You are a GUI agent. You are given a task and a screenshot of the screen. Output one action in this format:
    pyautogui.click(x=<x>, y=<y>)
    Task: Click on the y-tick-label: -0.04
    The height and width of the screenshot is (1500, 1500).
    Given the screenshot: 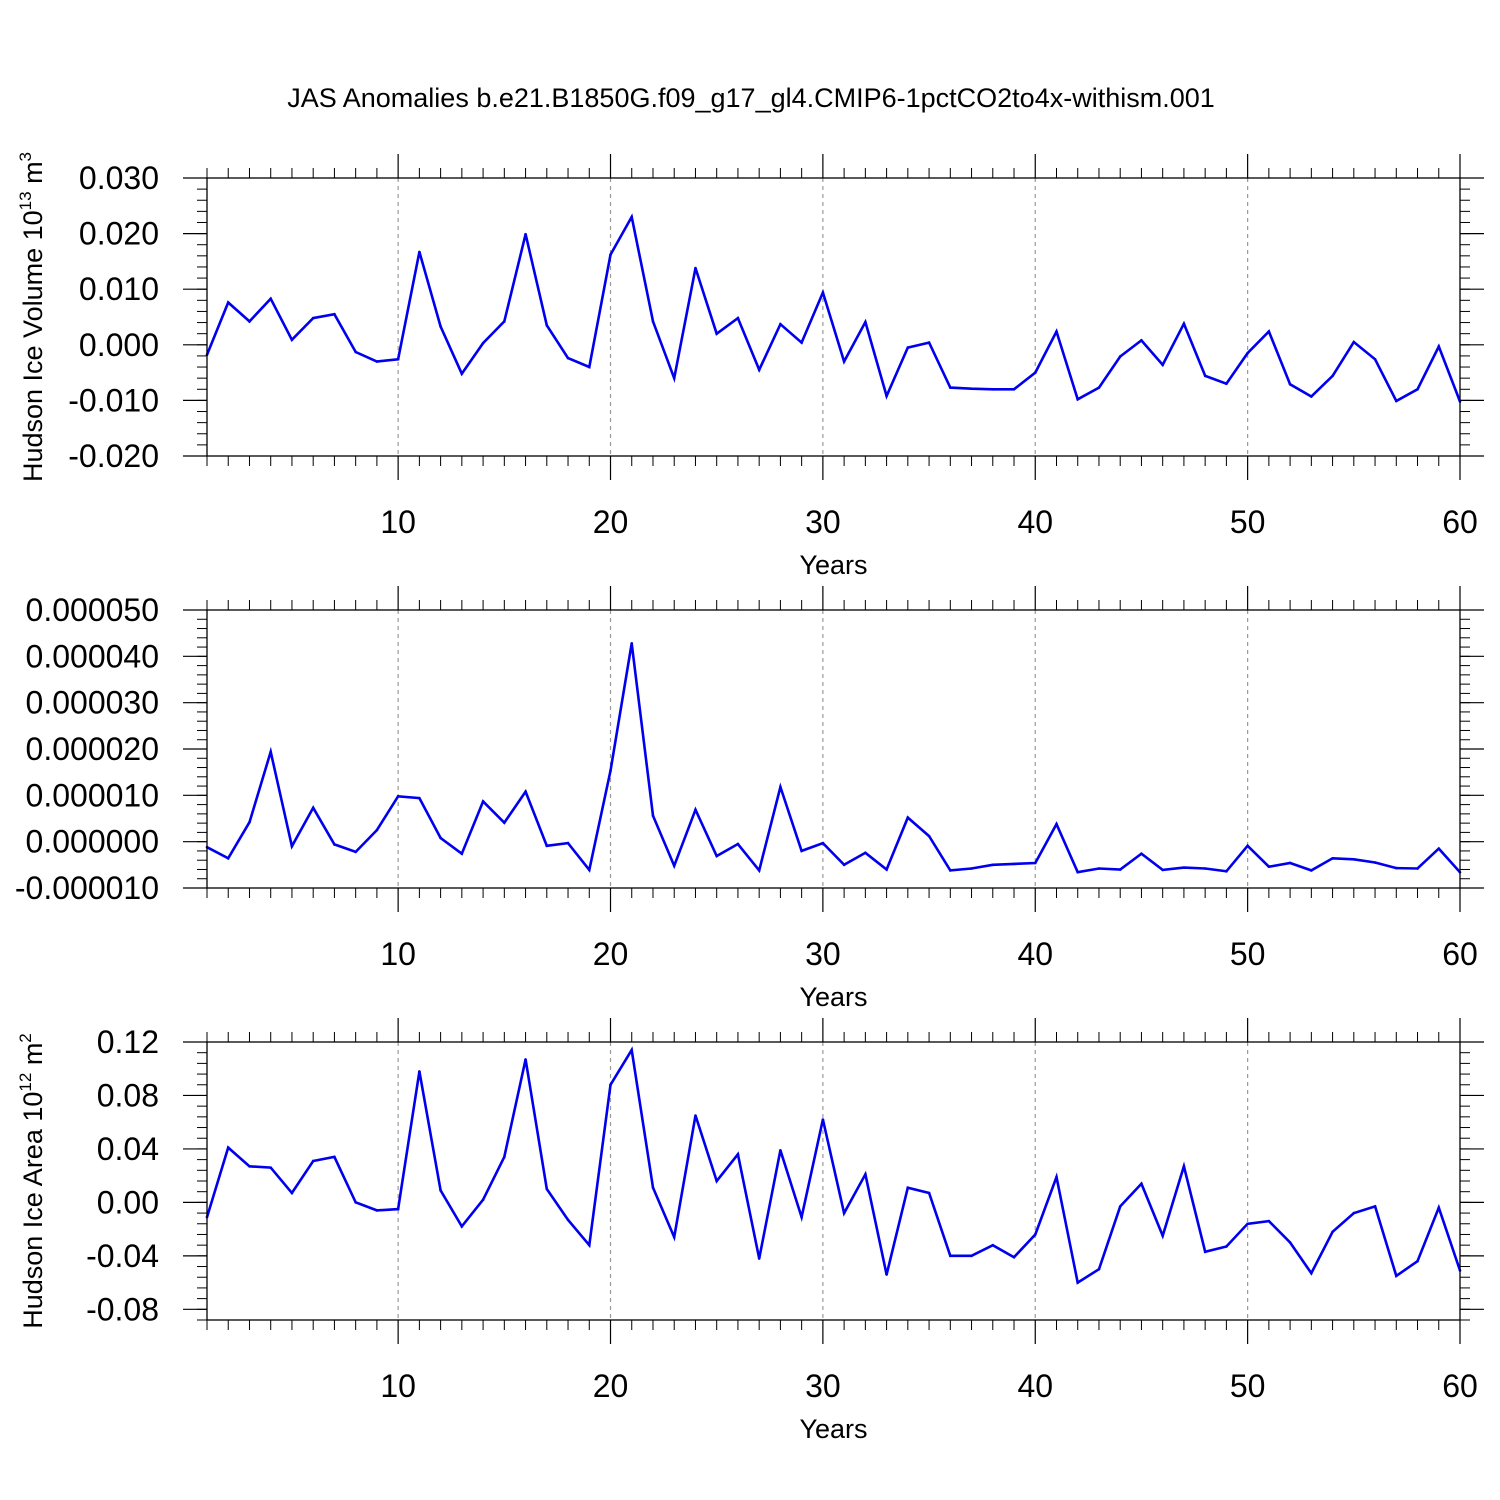 What is the action you would take?
    pyautogui.click(x=122, y=1256)
    